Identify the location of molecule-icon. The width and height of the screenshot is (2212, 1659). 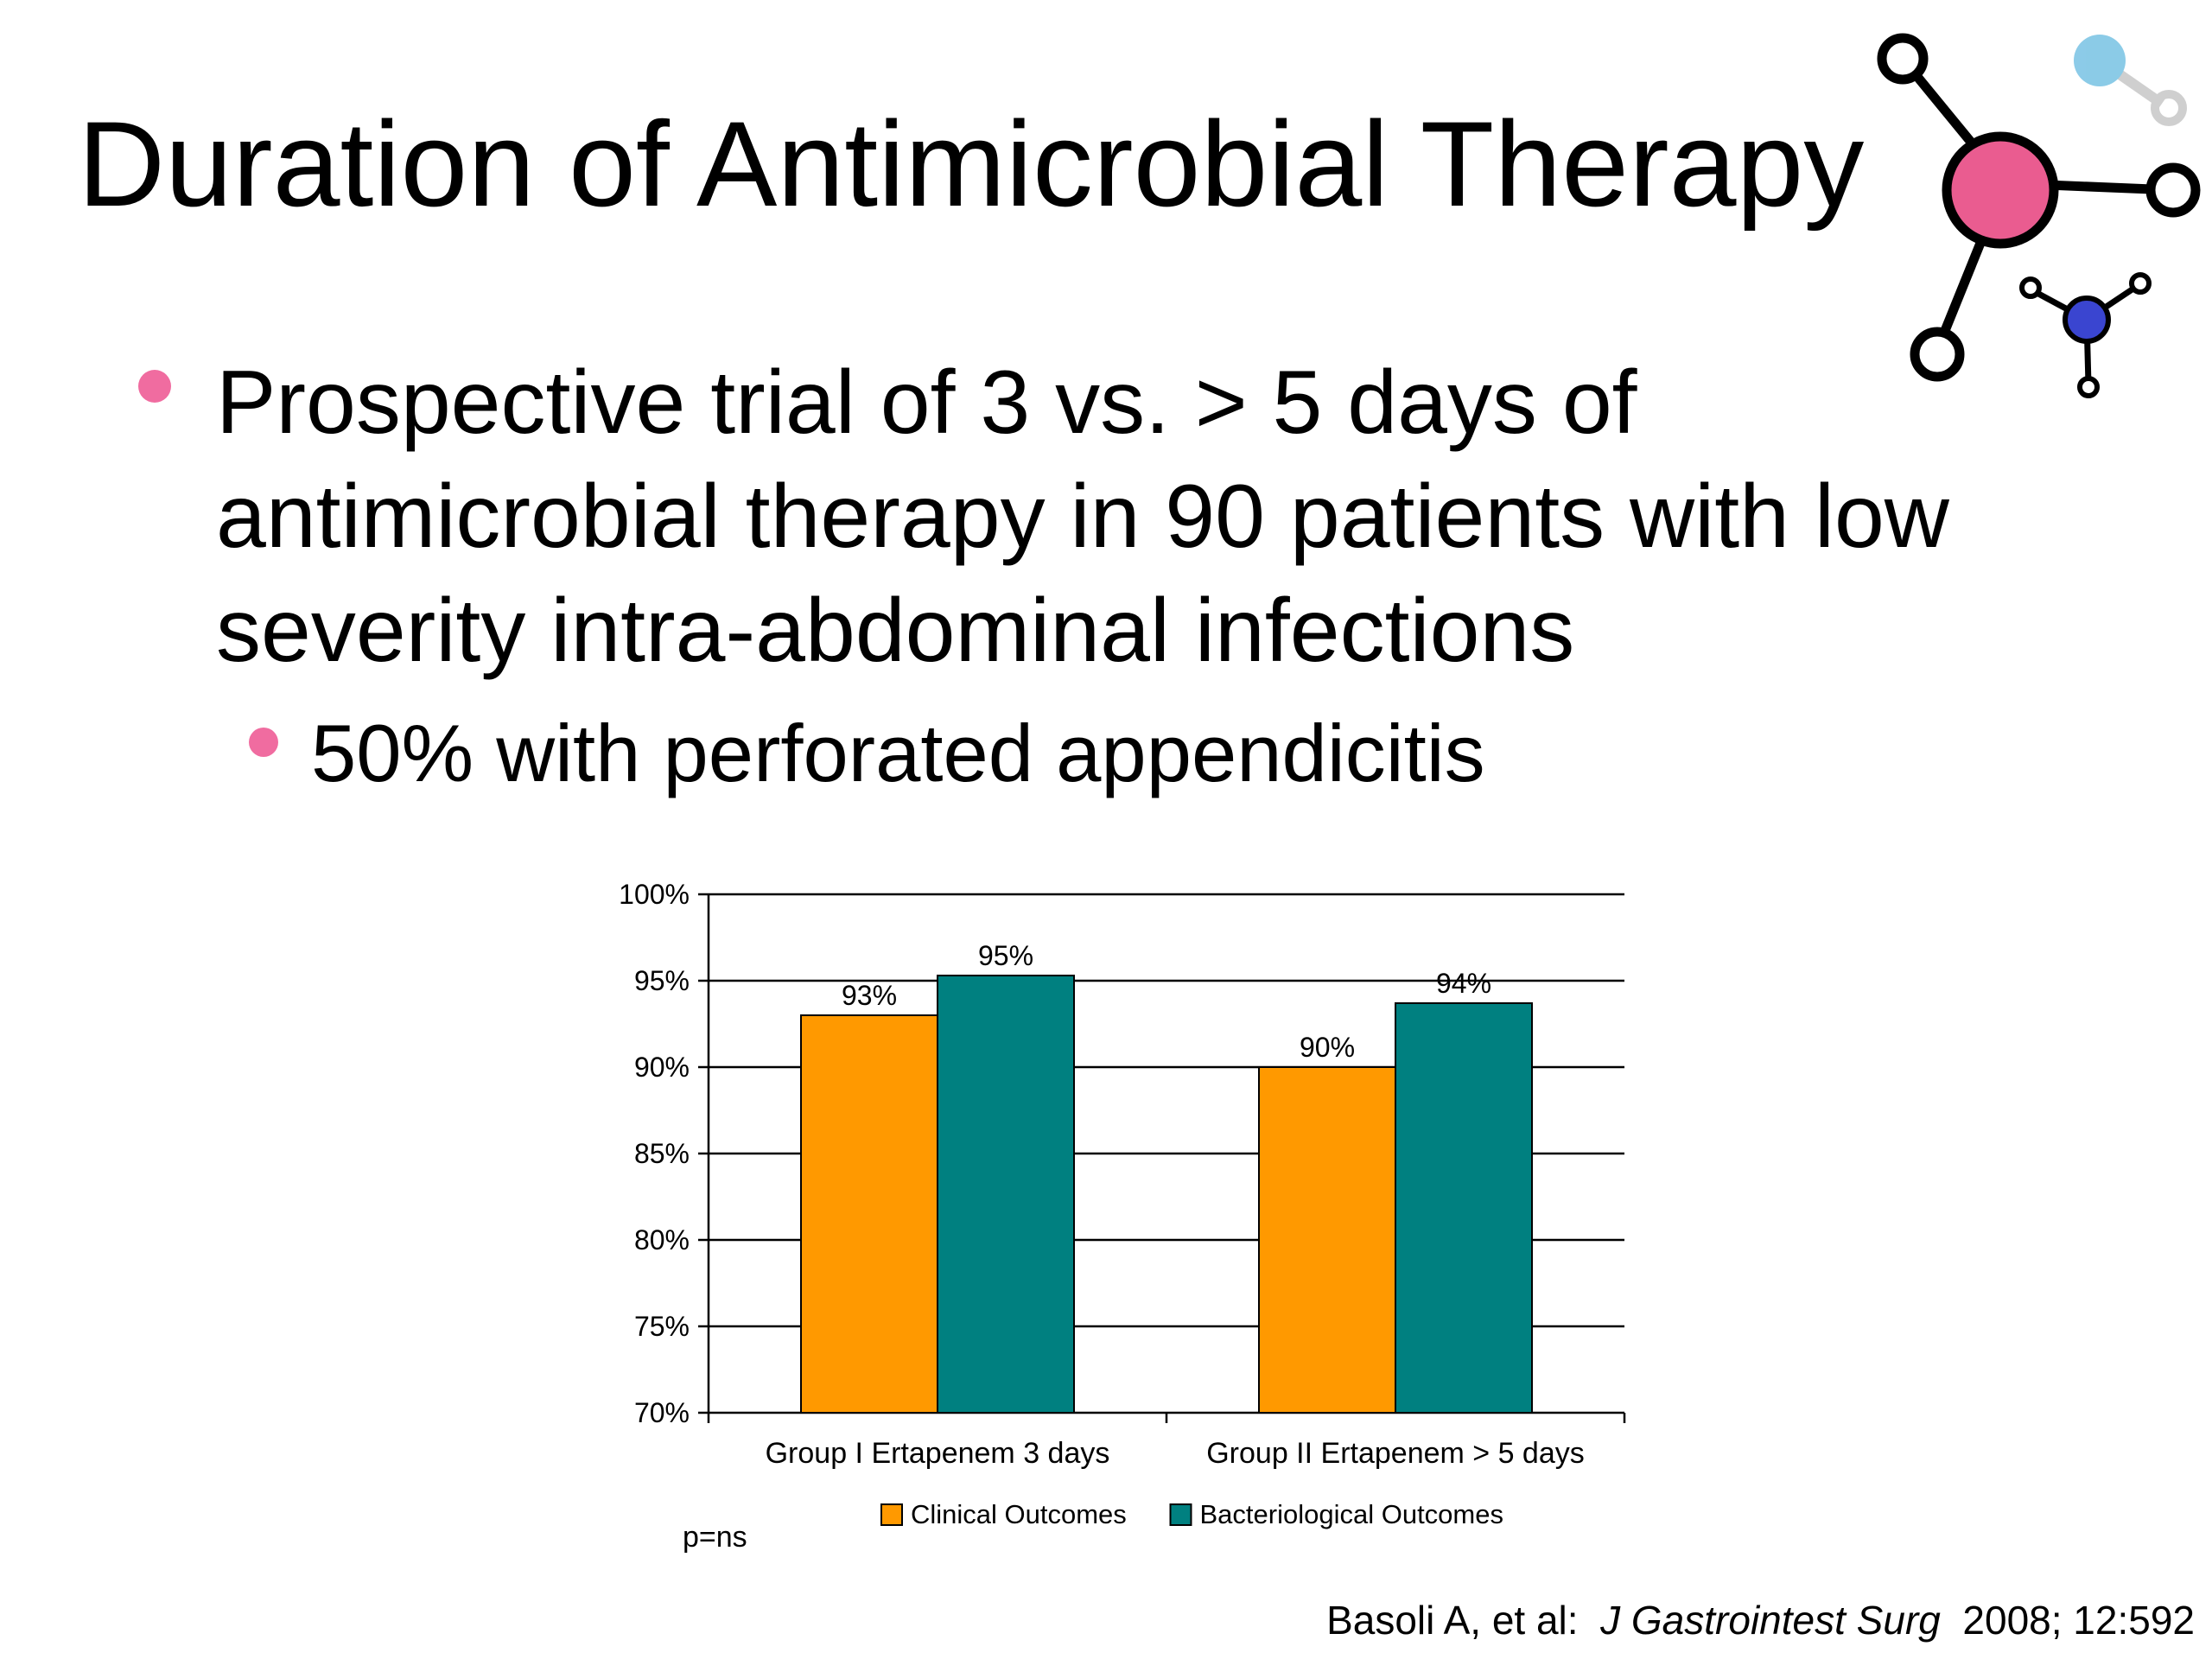
(2039, 215).